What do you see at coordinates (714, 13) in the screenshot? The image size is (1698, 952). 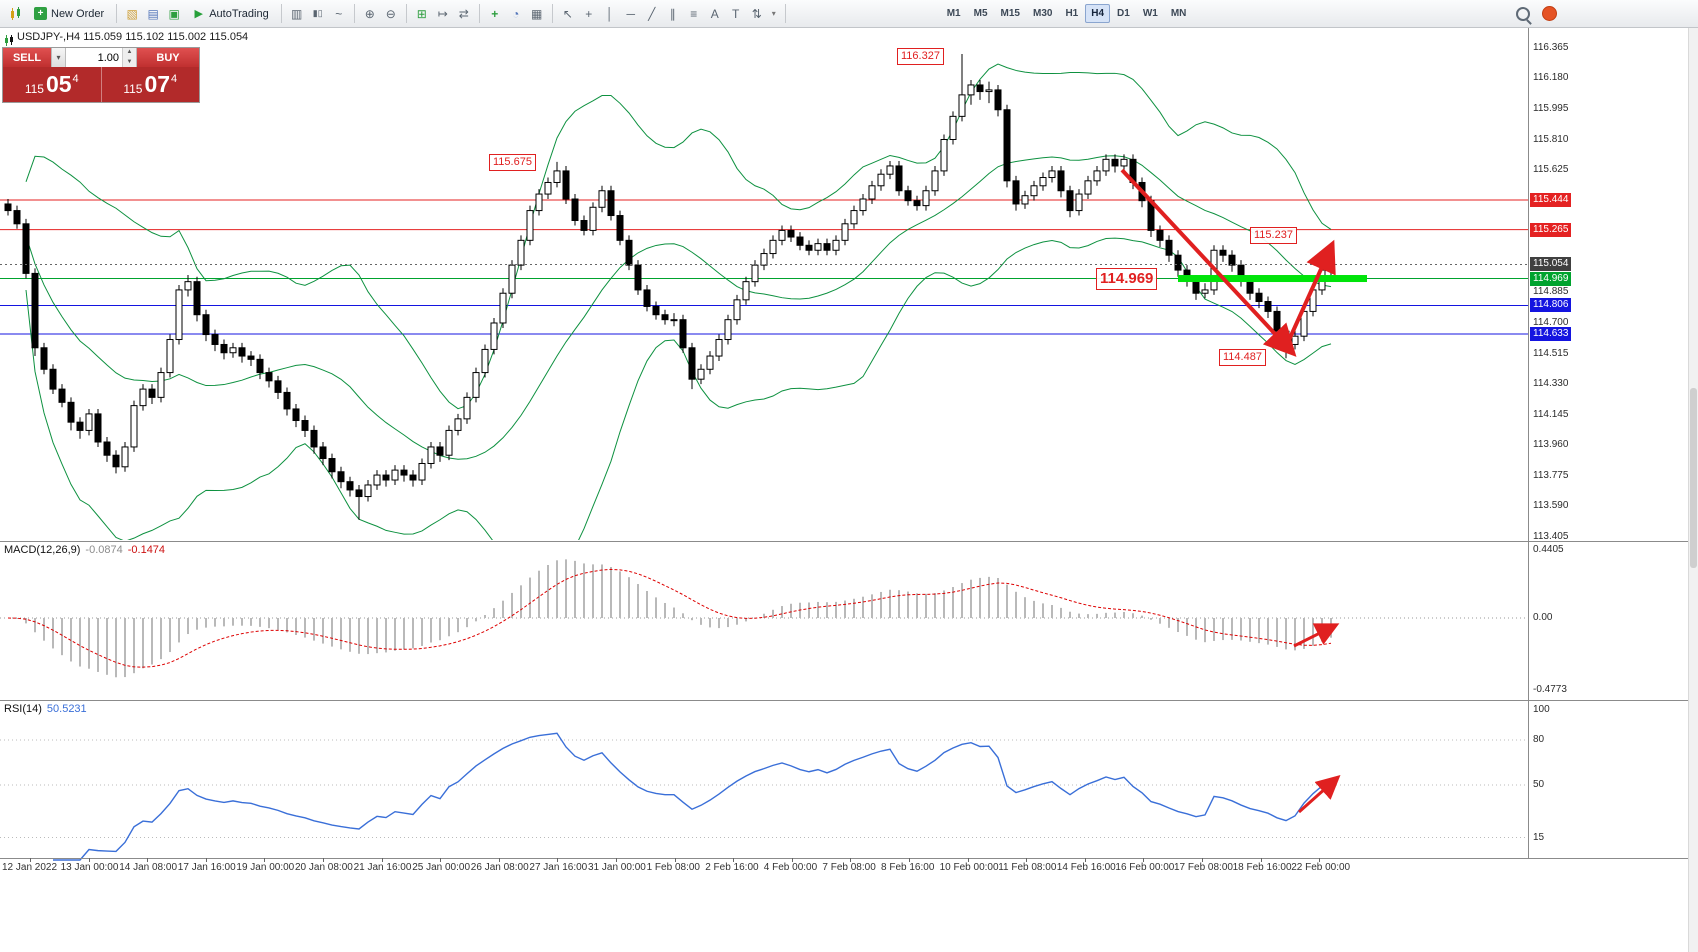 I see `text-icon: A` at bounding box center [714, 13].